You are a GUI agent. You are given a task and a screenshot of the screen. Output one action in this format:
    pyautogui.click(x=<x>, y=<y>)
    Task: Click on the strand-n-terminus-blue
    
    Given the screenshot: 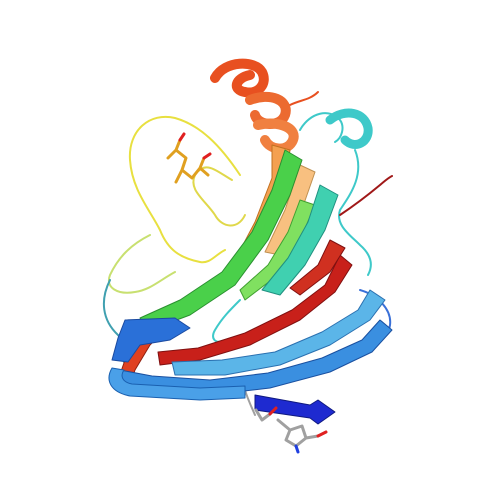 What is the action you would take?
    pyautogui.click(x=295, y=409)
    